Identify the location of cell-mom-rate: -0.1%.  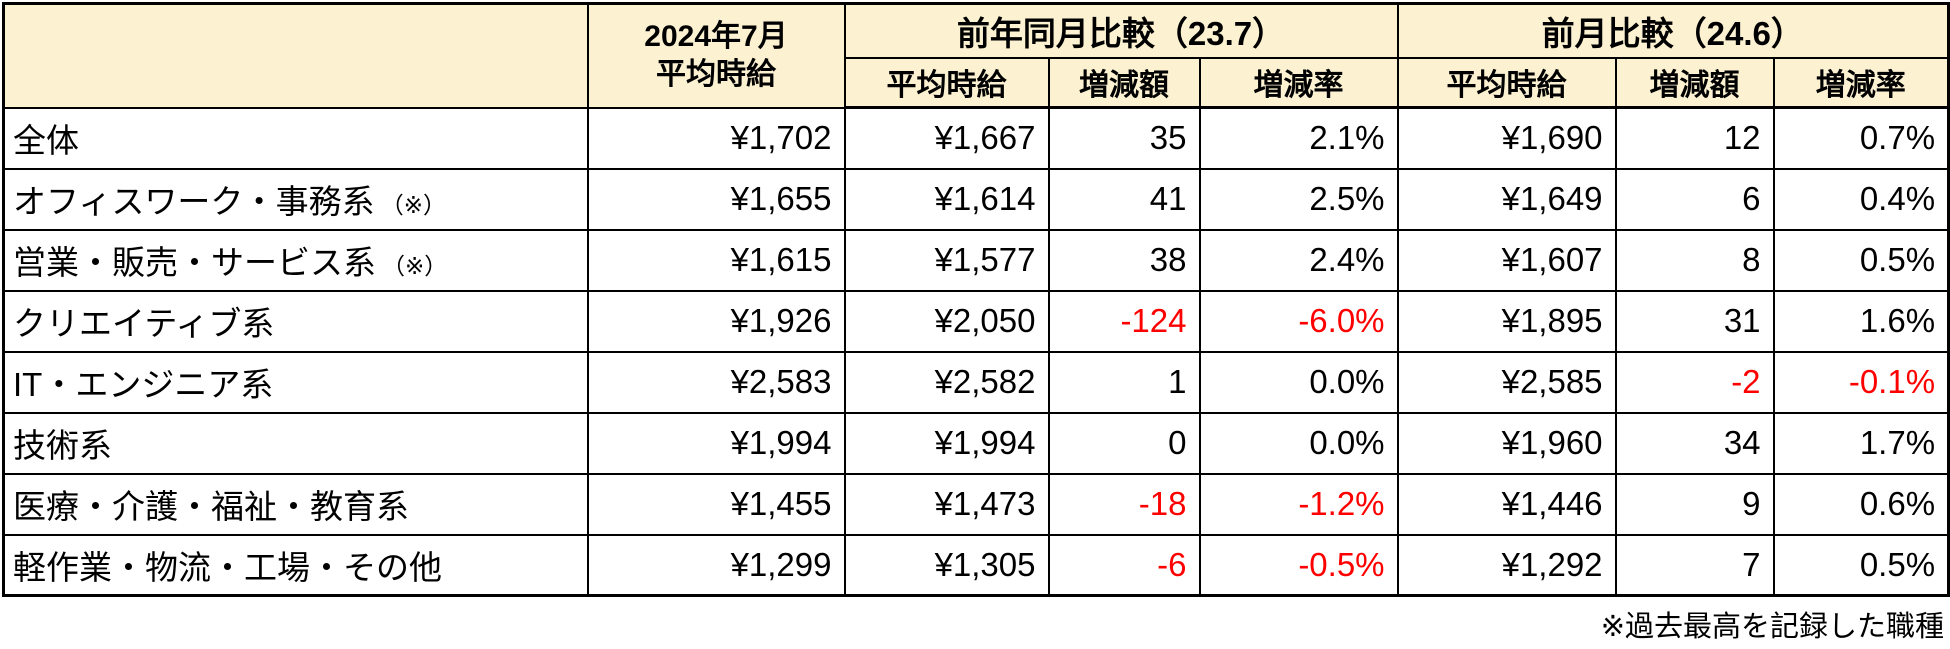
(1861, 382).